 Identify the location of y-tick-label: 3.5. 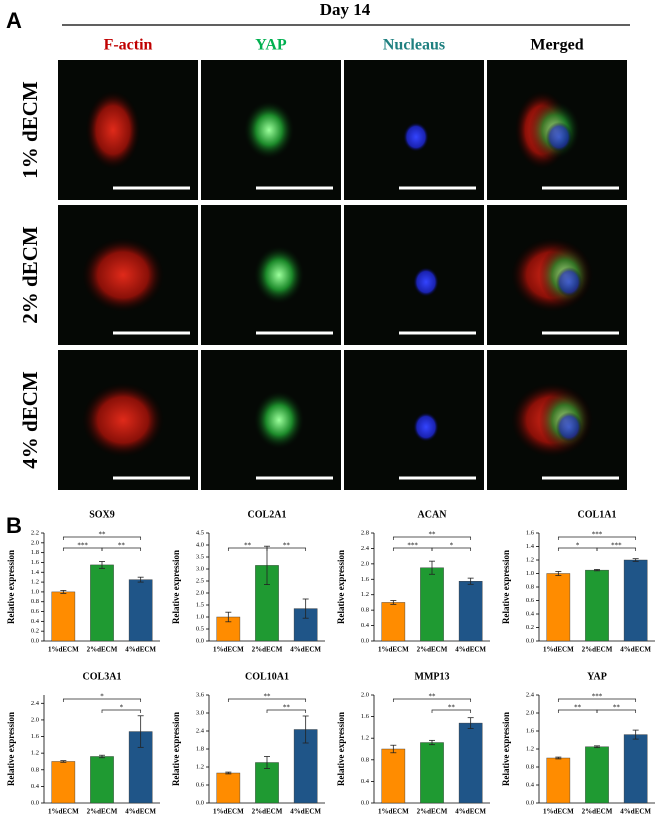
(200, 556).